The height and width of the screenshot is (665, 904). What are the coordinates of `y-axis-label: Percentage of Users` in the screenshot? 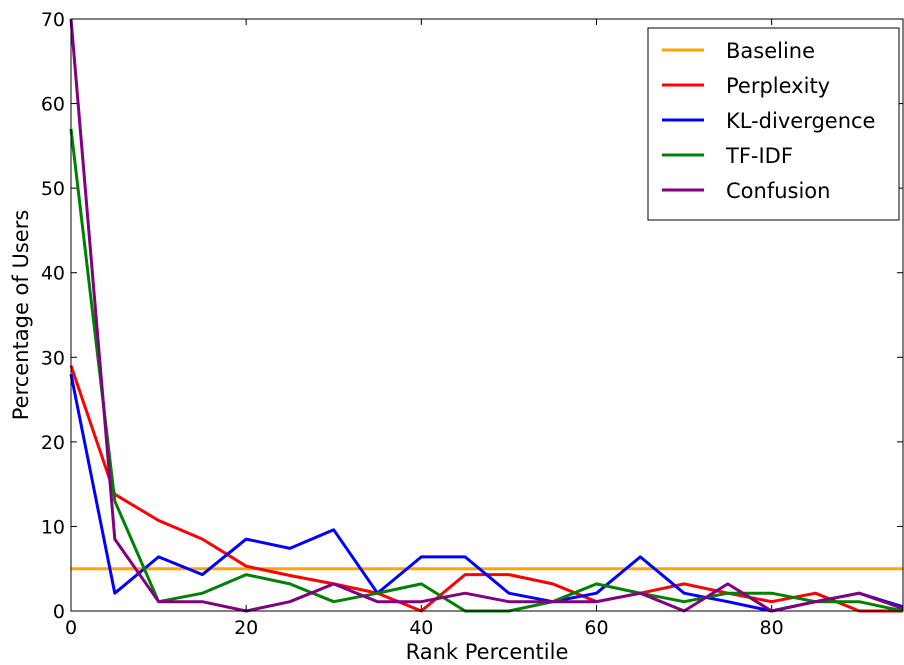 It's located at (21, 315).